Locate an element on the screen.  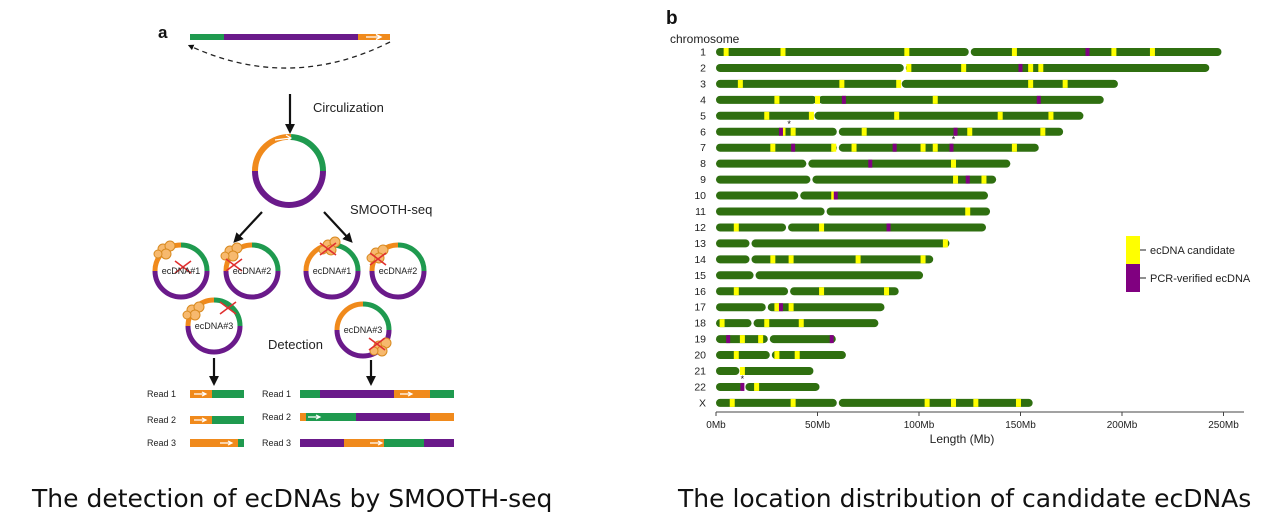
reads-right: Read 1 Read 2 Read 3 is located at coordinates (358, 418).